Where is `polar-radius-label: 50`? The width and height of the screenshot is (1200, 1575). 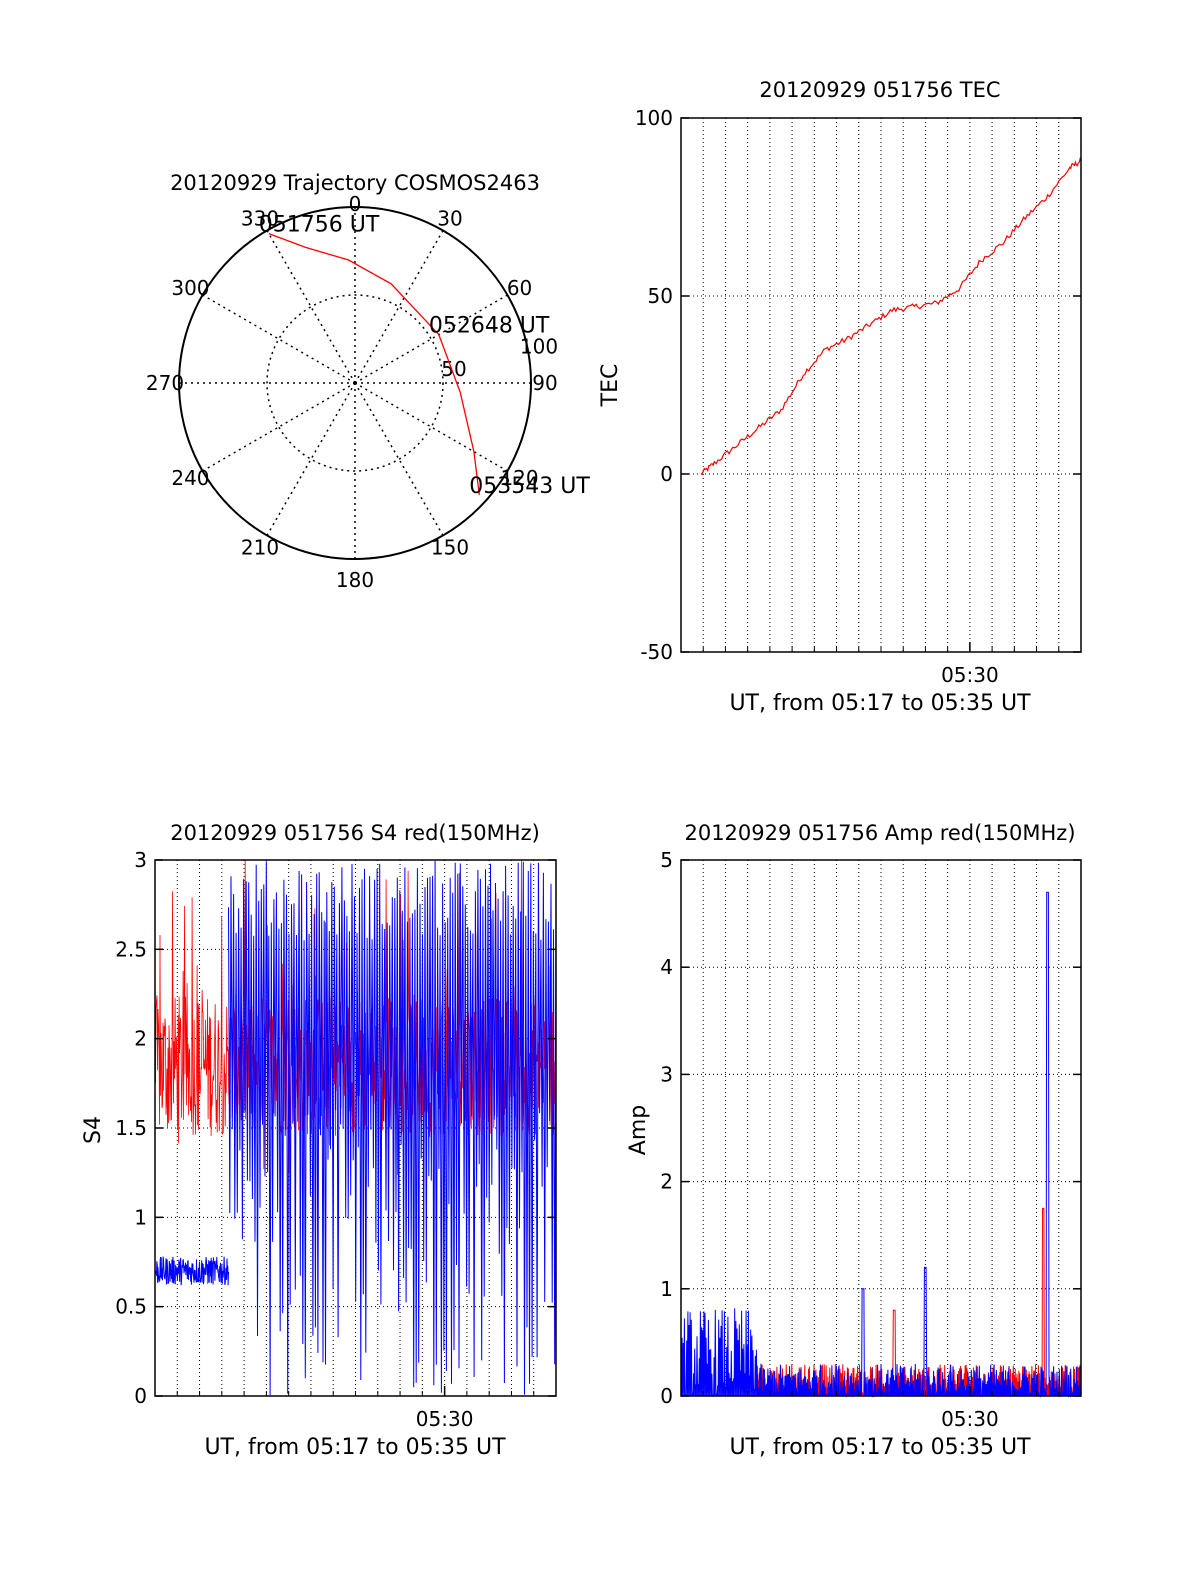
polar-radius-label: 50 is located at coordinates (453, 369).